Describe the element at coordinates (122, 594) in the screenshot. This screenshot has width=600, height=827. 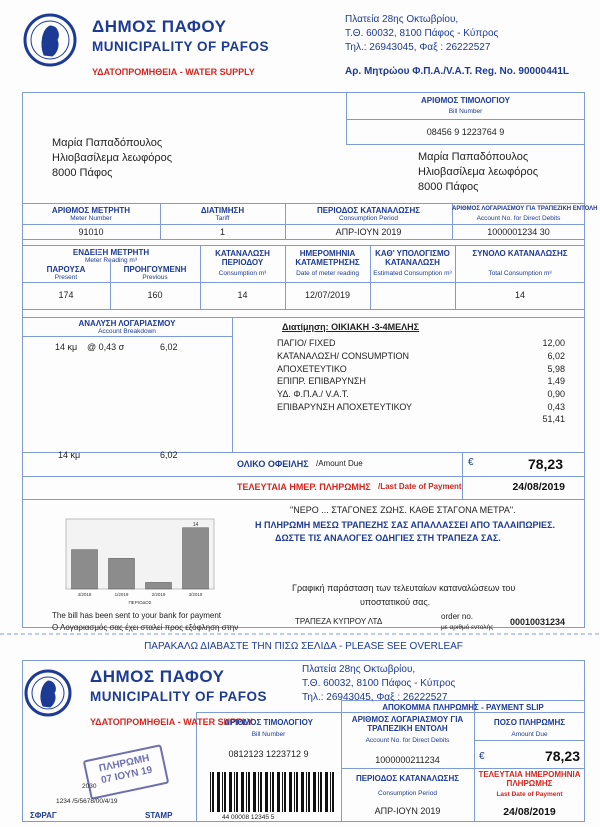
I see `x-tick-label: 1/2019` at that location.